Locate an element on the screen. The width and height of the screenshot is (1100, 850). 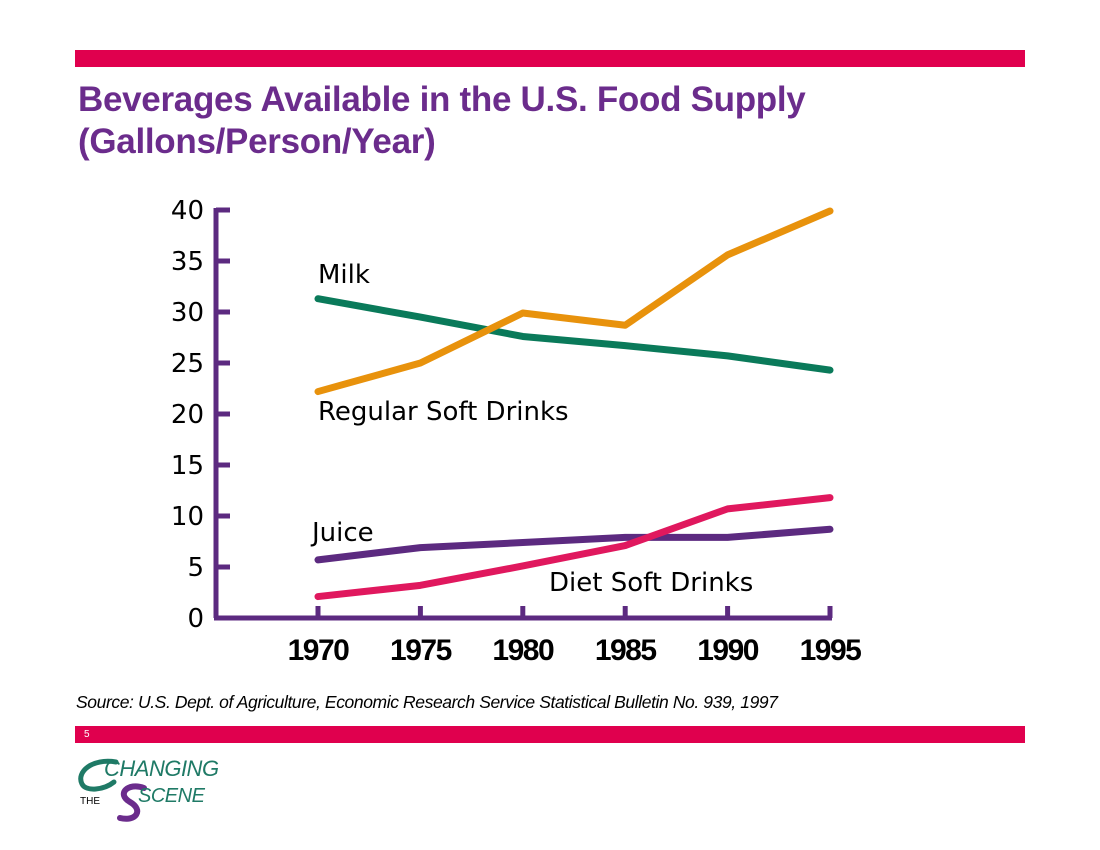
y-tick-label: 0 is located at coordinates (195, 619).